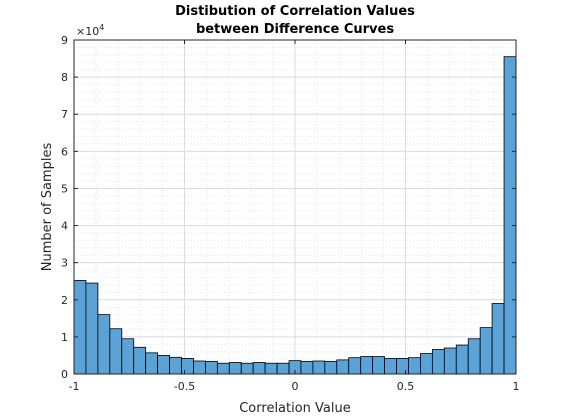 The image size is (570, 420). Describe the element at coordinates (101, 27) in the screenshot. I see `y-exponent-power: 4` at that location.